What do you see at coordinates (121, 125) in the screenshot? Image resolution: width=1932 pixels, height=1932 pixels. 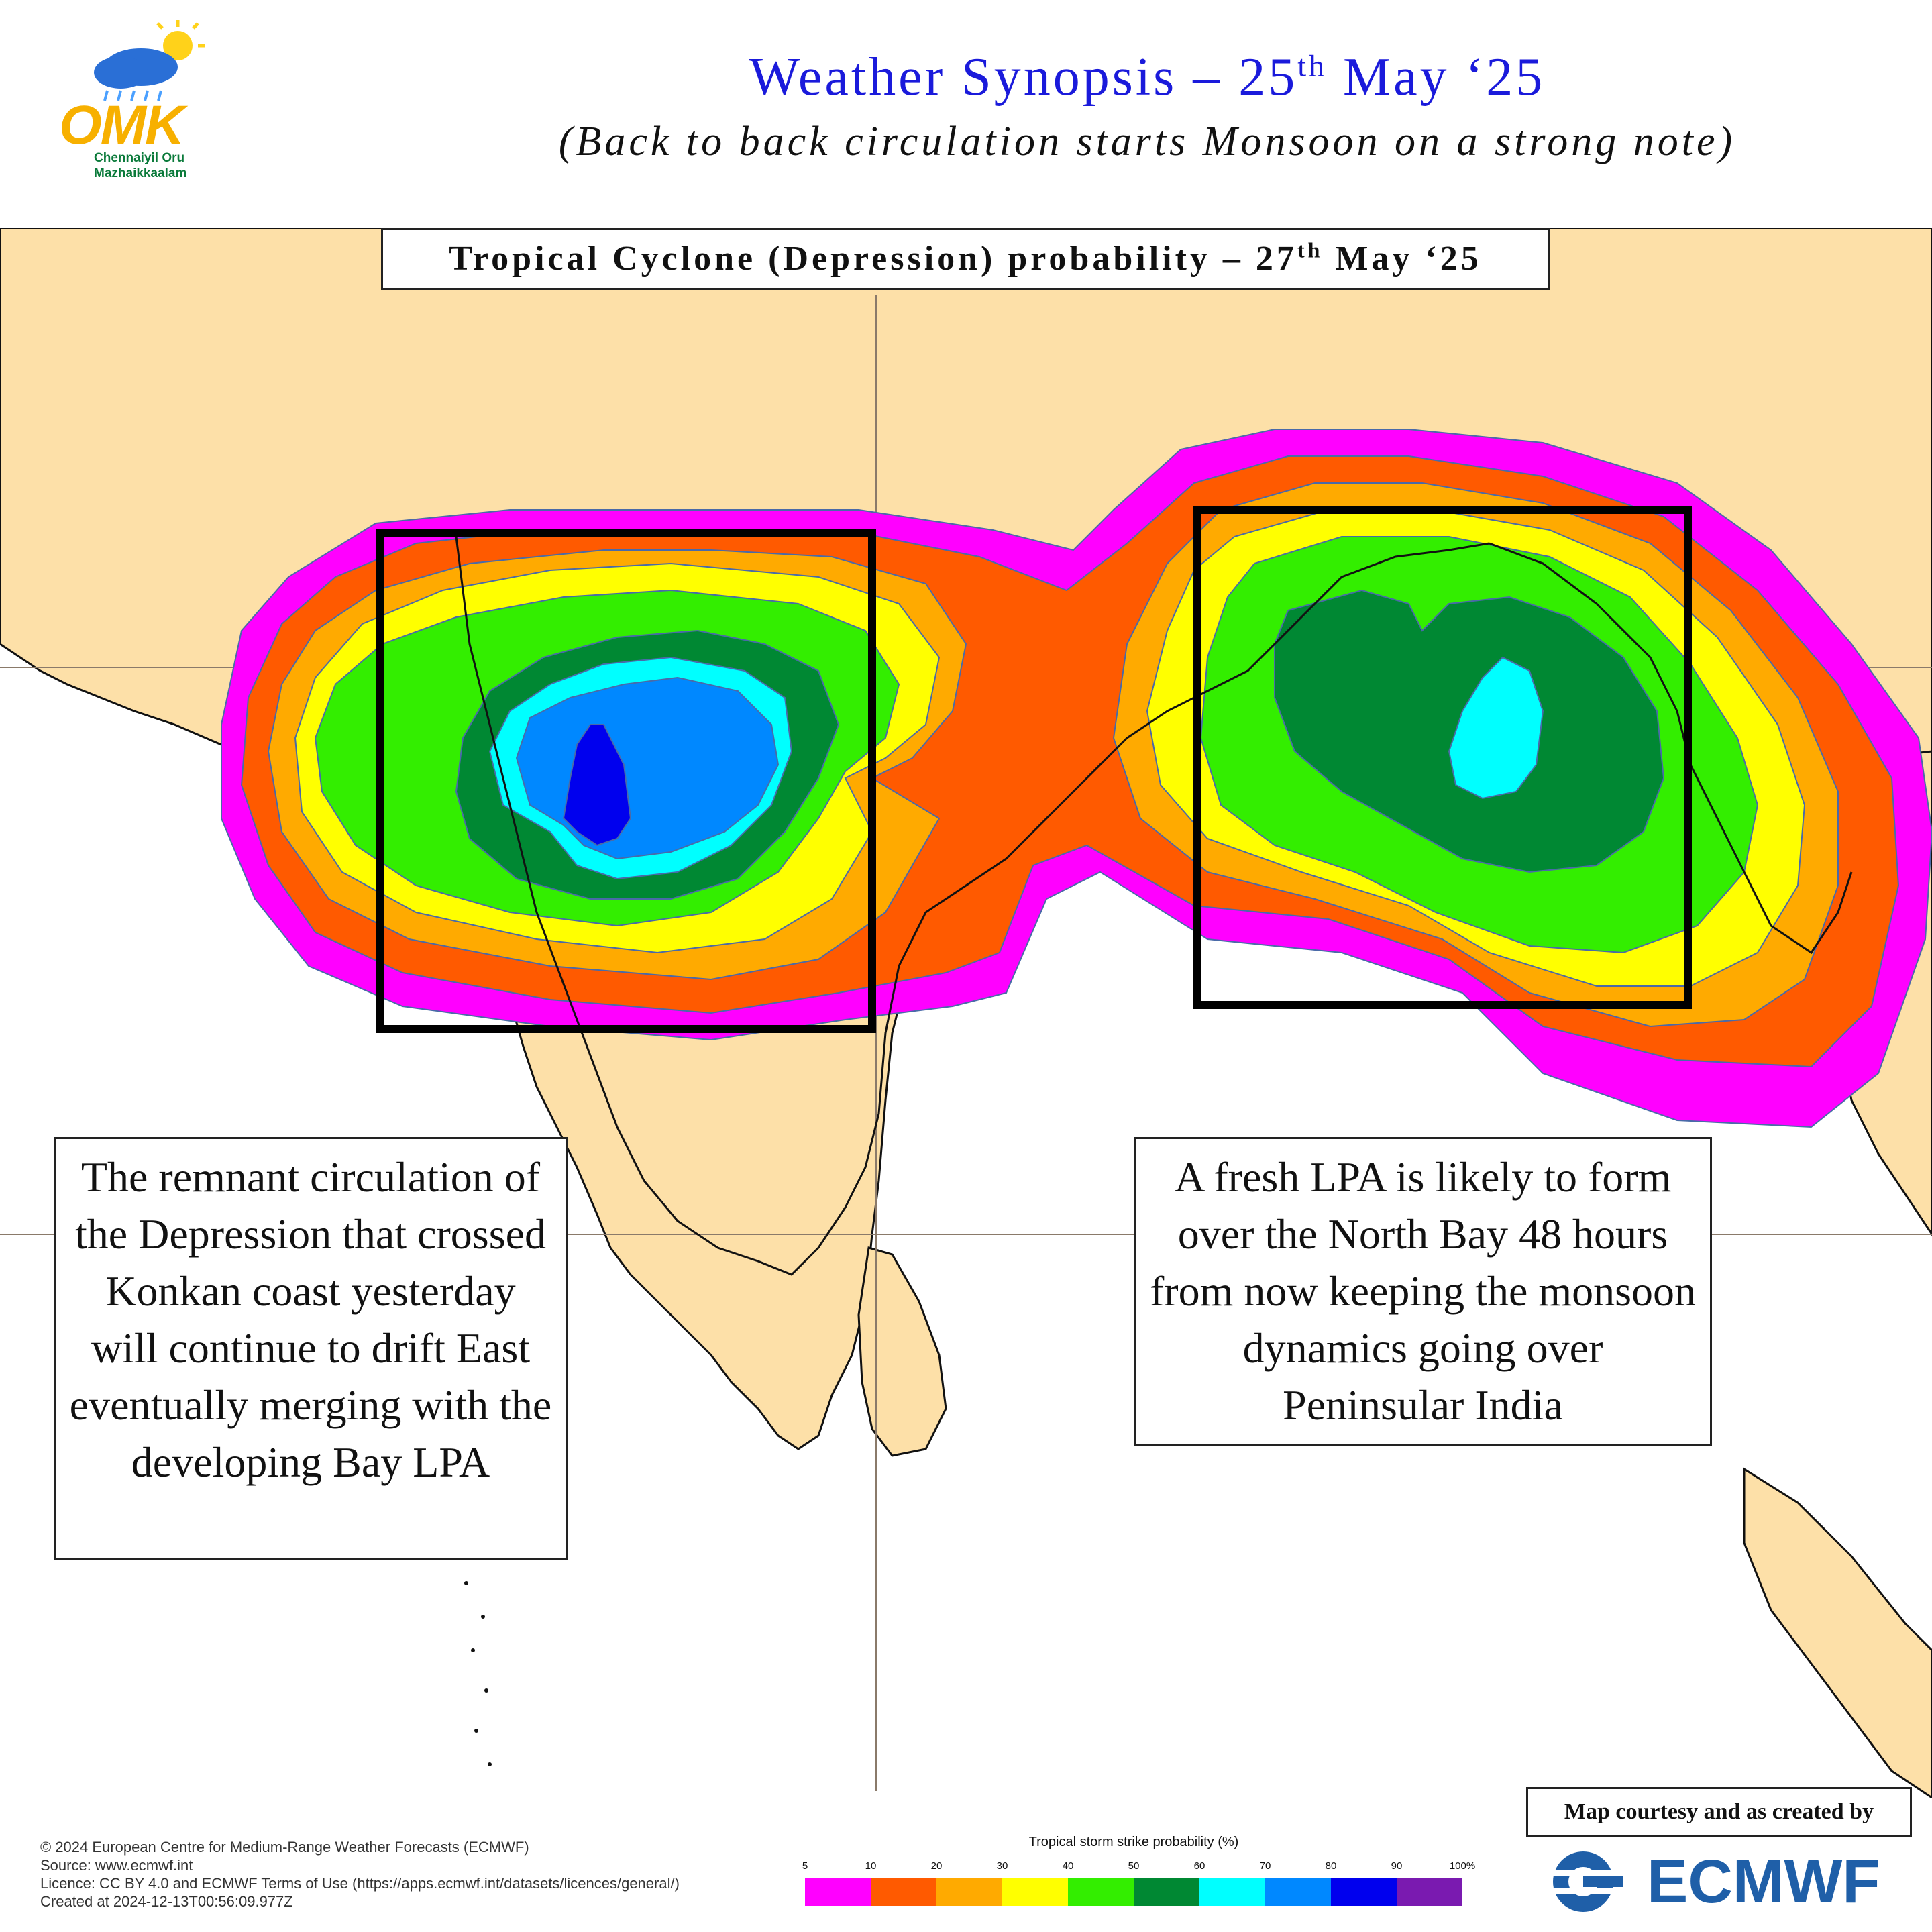 I see `logo-letters: OMK` at bounding box center [121, 125].